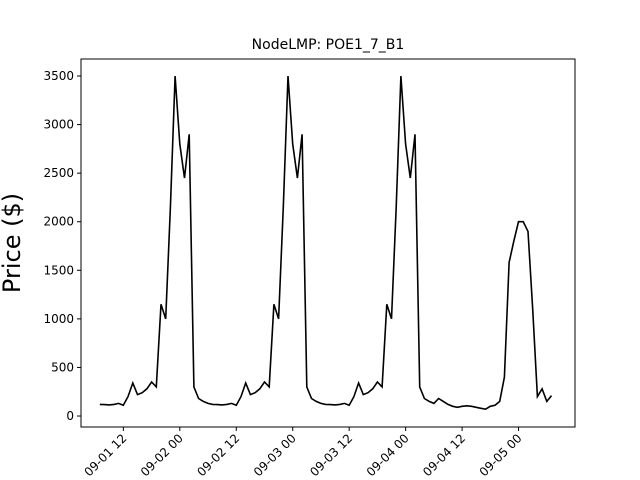  I want to click on x-tick-label: 09-02 12, so click(218, 455).